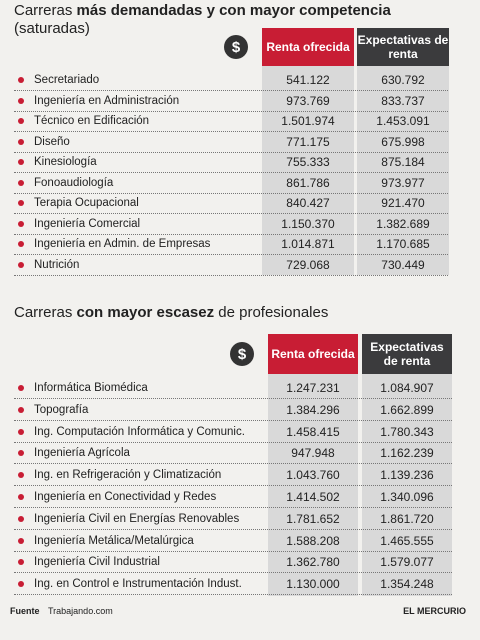 This screenshot has width=480, height=640. Describe the element at coordinates (407, 475) in the screenshot. I see `expected-value: 1.139.236` at that location.